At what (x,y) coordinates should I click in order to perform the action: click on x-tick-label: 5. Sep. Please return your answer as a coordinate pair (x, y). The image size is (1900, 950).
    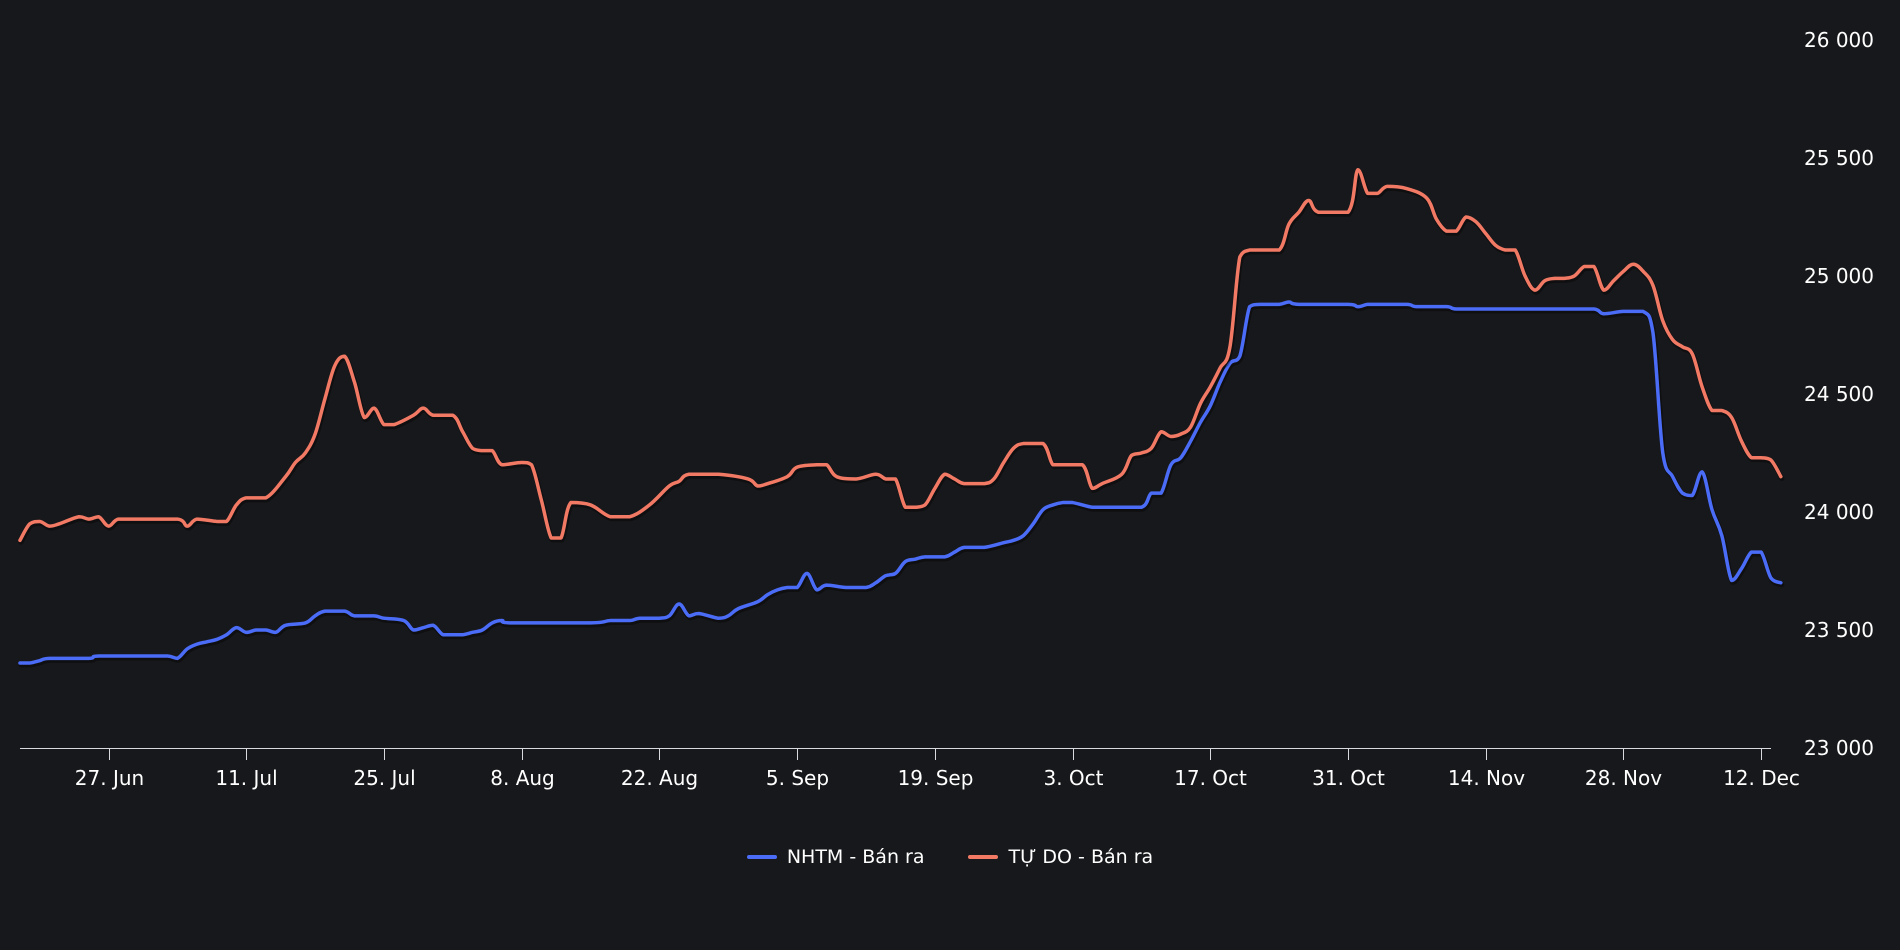
    Looking at the image, I should click on (797, 778).